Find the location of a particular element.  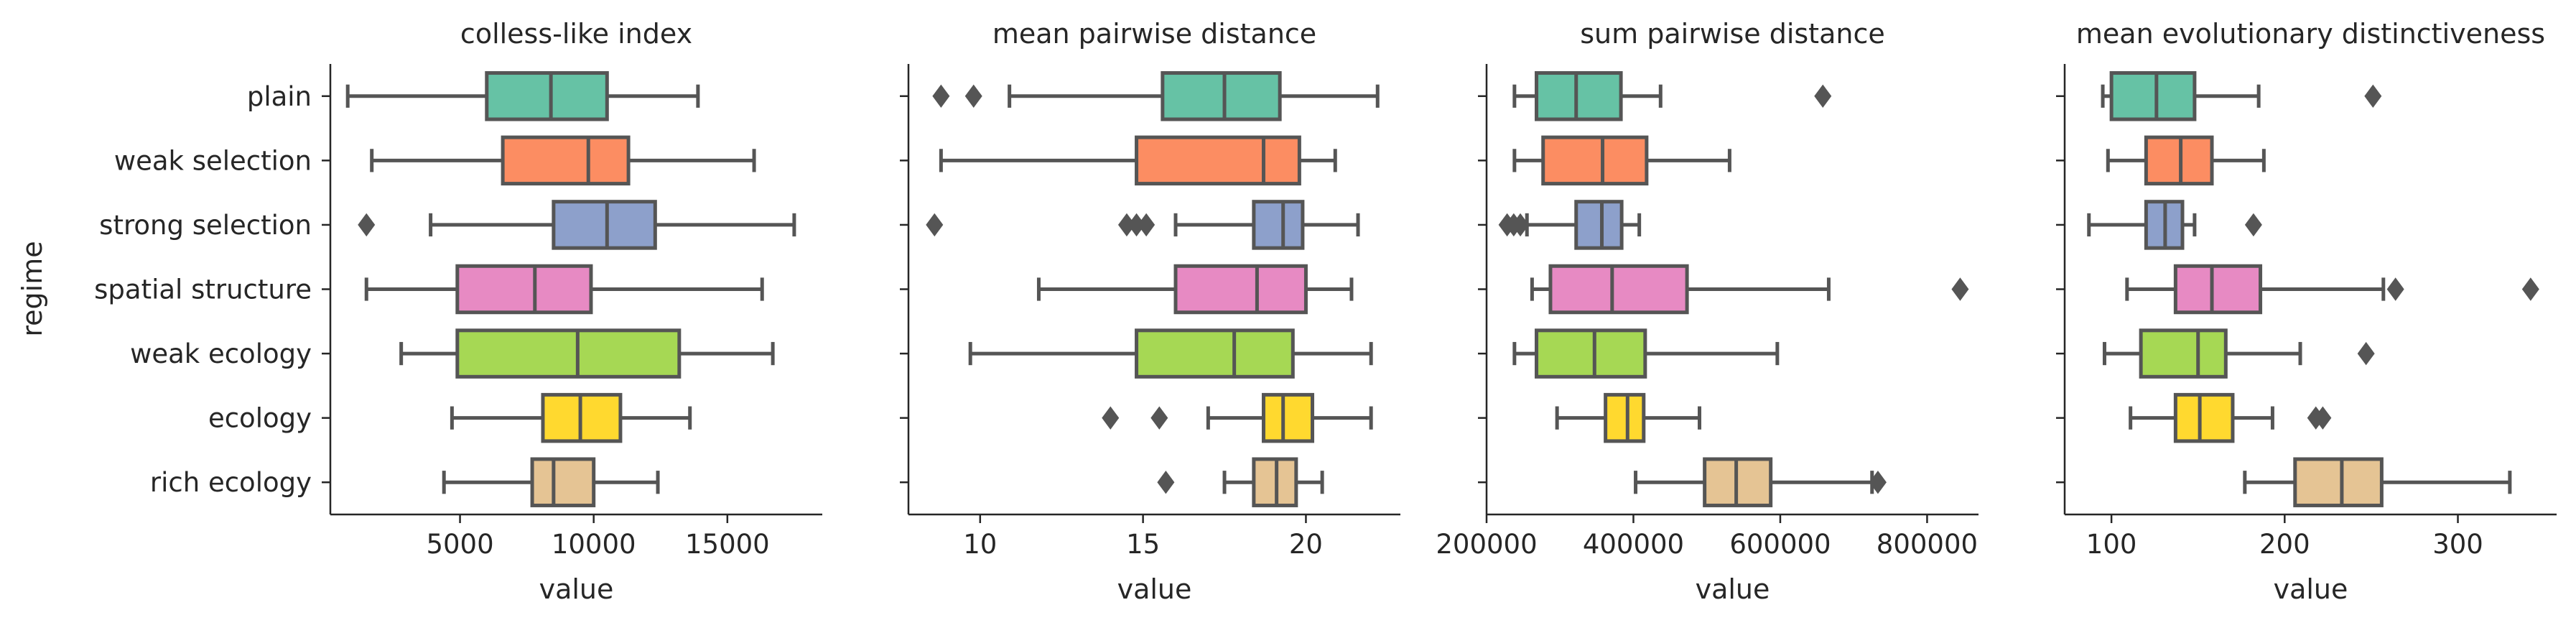

y-axis-title: regime is located at coordinates (32, 288).